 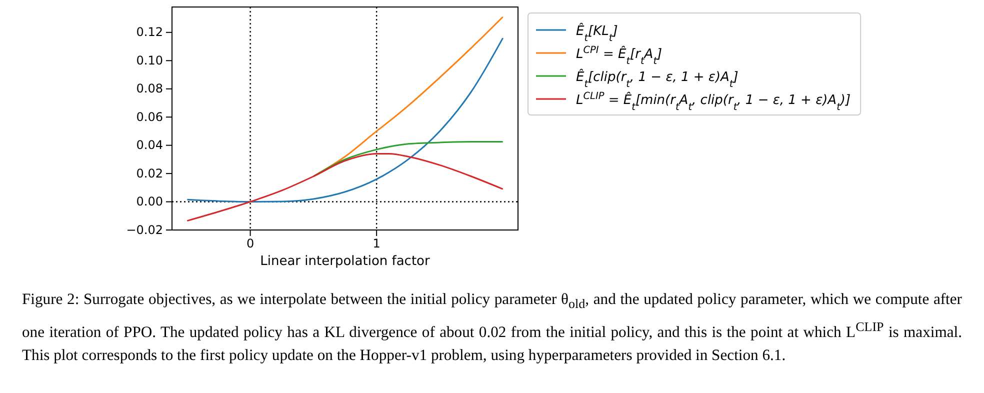 What do you see at coordinates (149, 32) in the screenshot?
I see `y-tick-label: 0.12` at bounding box center [149, 32].